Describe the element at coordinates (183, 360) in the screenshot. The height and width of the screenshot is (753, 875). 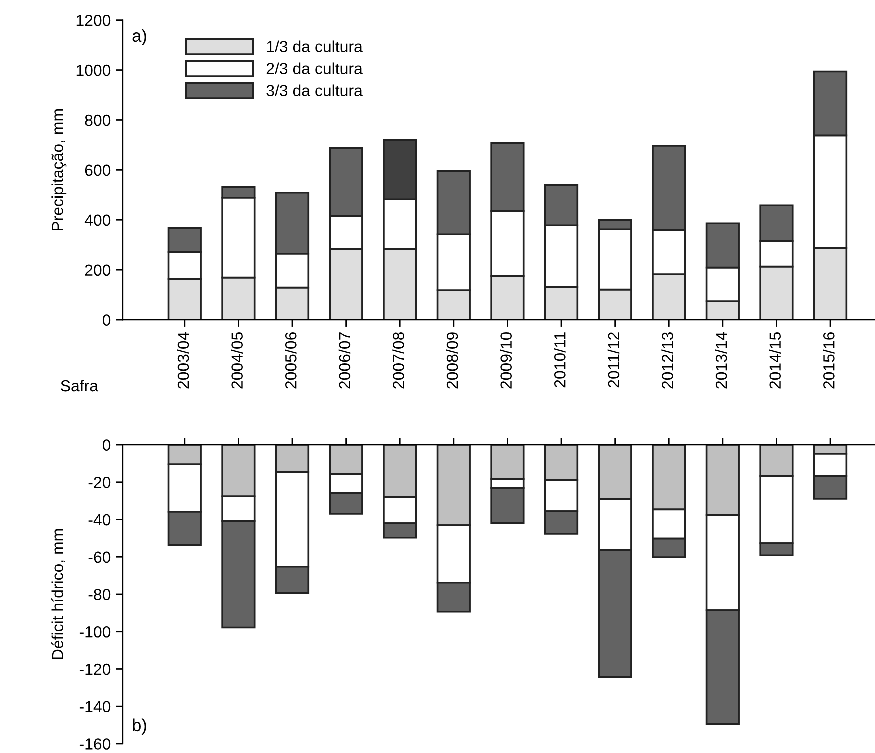
I see `x-tick-label: 2003/04` at that location.